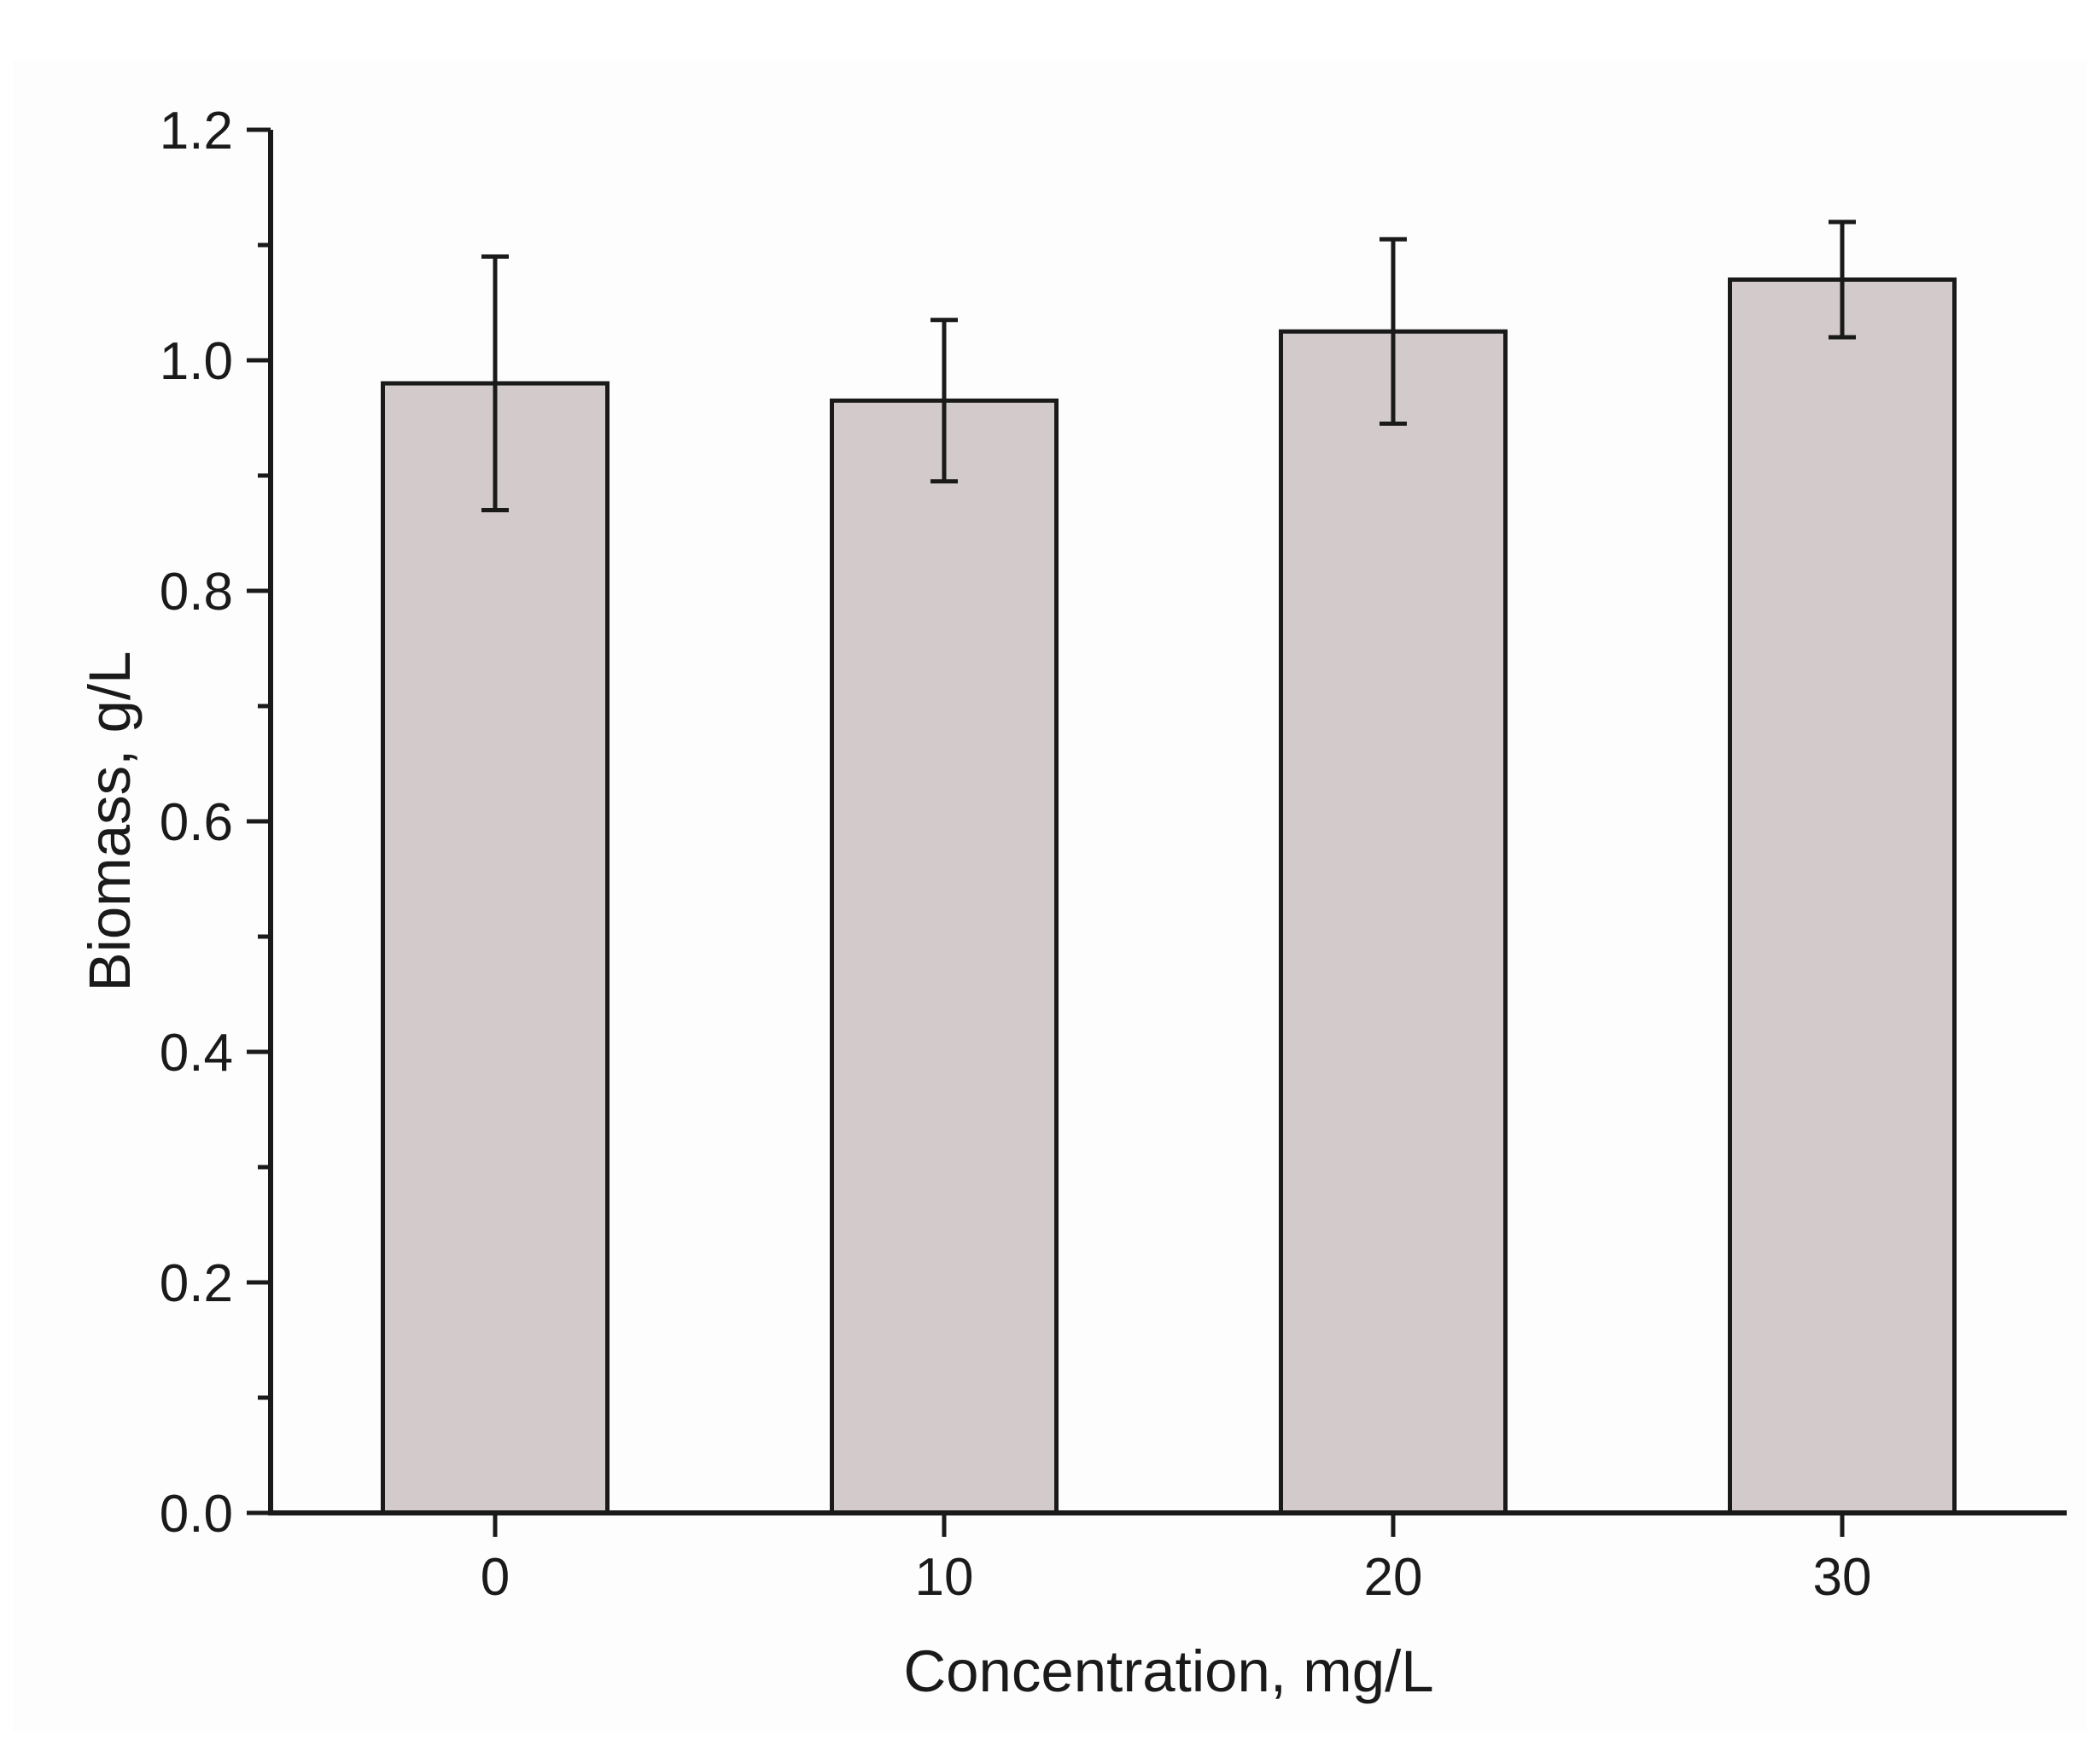 Image resolution: width=2100 pixels, height=1746 pixels. Describe the element at coordinates (1393, 1577) in the screenshot. I see `x-tick-label: 20` at that location.